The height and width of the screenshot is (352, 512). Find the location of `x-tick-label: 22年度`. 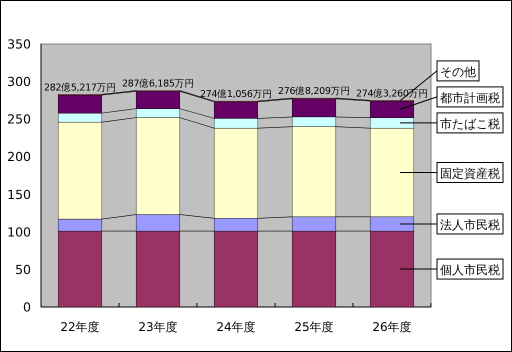

x-tick-label: 22年度 is located at coordinates (80, 327).